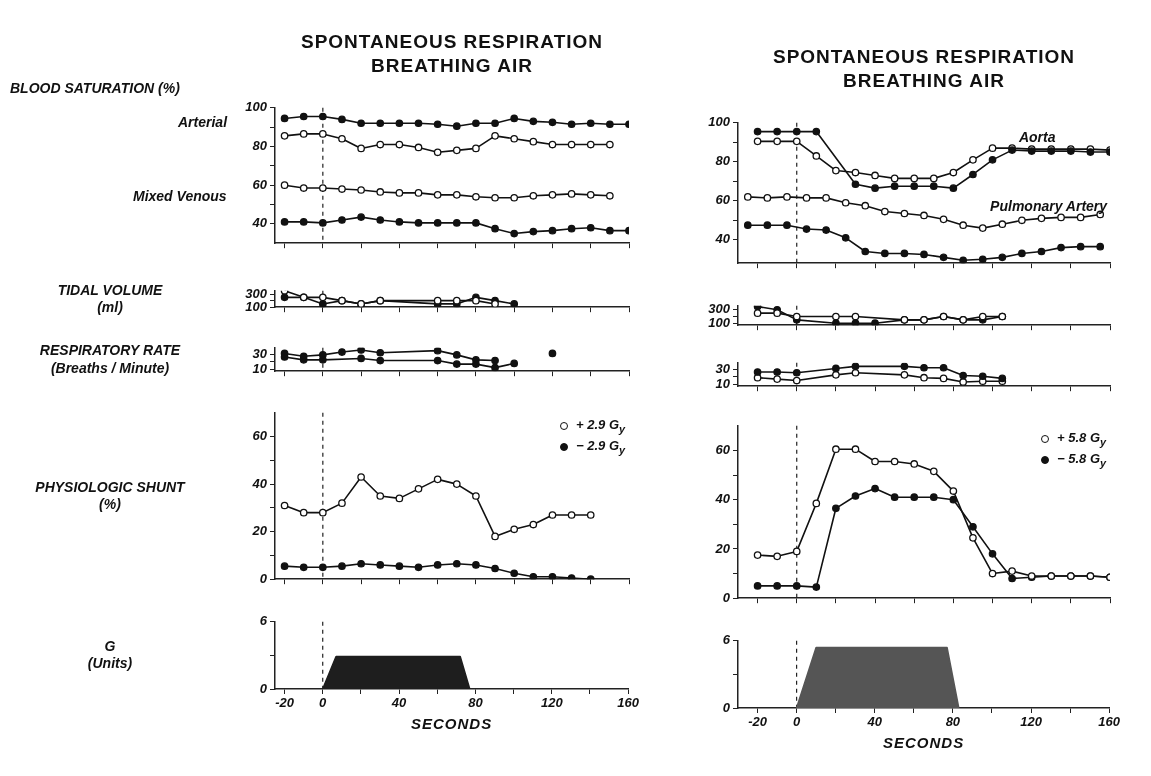 The width and height of the screenshot is (1151, 776). Describe the element at coordinates (1082, 460) in the screenshot. I see `legend-label: − 5.8 G$_{y}$` at that location.